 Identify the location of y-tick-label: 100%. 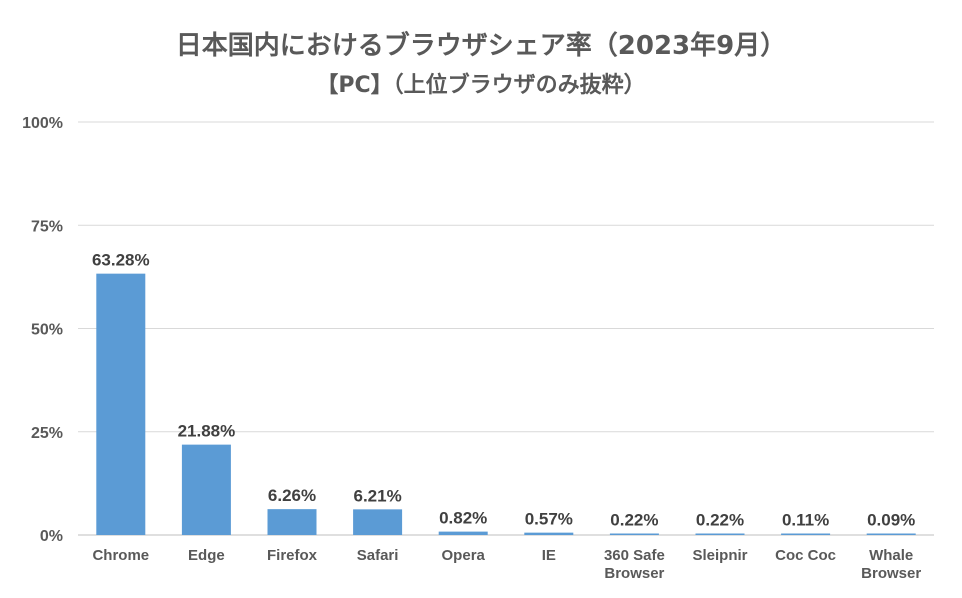
(42, 123).